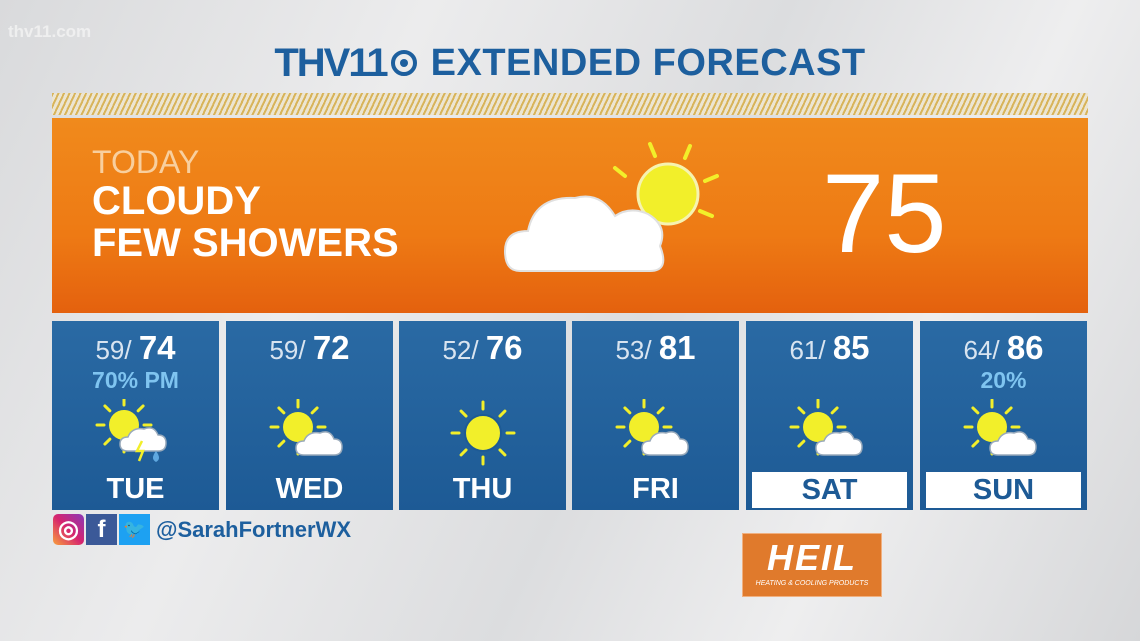 The height and width of the screenshot is (641, 1140). What do you see at coordinates (504, 347) in the screenshot?
I see `high-temp: 76` at bounding box center [504, 347].